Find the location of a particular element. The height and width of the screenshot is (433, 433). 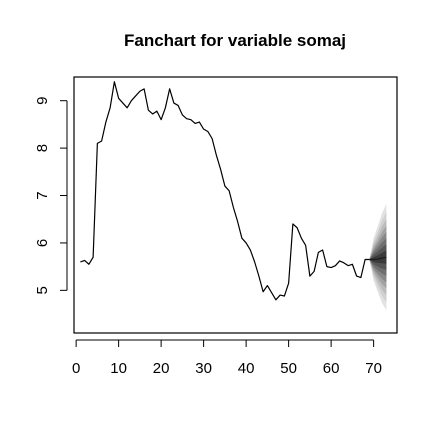

x-axis: 0 10 20 30 40 50 60 70 is located at coordinates (227, 358).